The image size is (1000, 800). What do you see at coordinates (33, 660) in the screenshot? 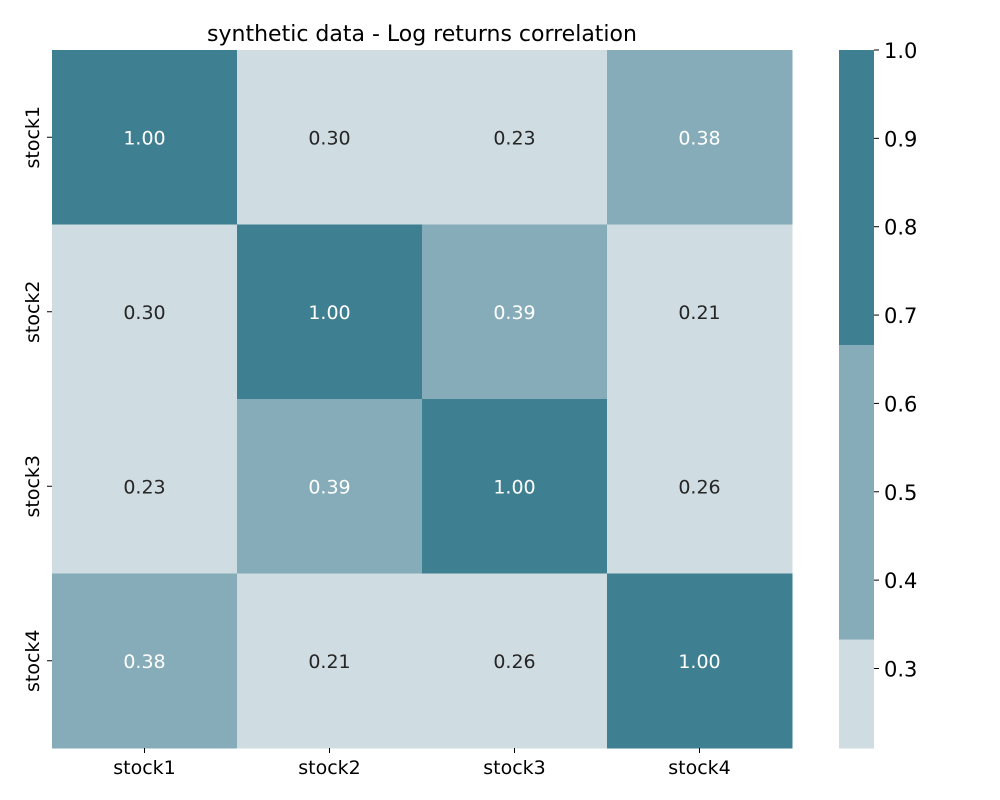
I see `y-tick-label: stock4` at bounding box center [33, 660].